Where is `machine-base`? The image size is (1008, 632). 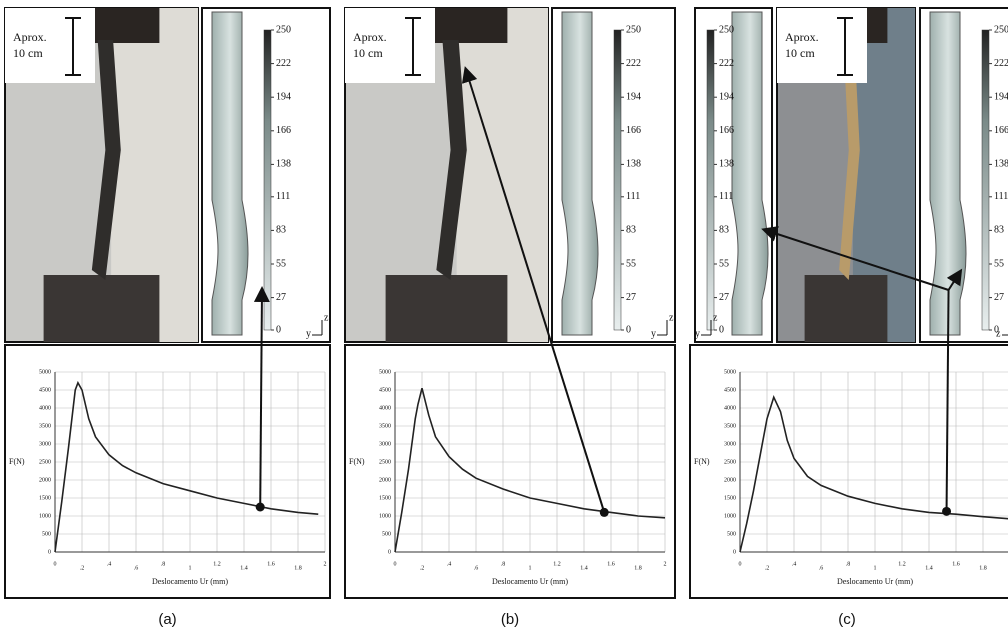
machine-base is located at coordinates (846, 308).